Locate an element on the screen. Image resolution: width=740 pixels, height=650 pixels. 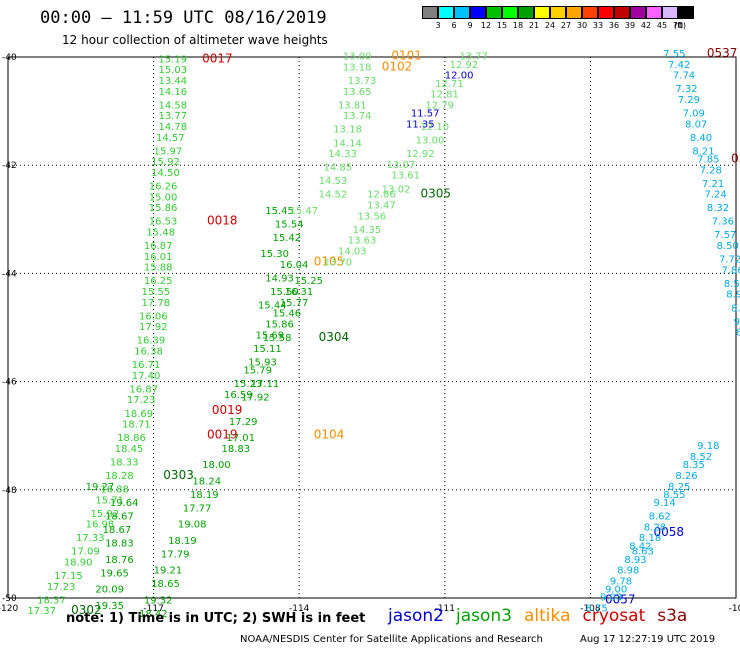
wave-height-value: 18.67 is located at coordinates (119, 517).